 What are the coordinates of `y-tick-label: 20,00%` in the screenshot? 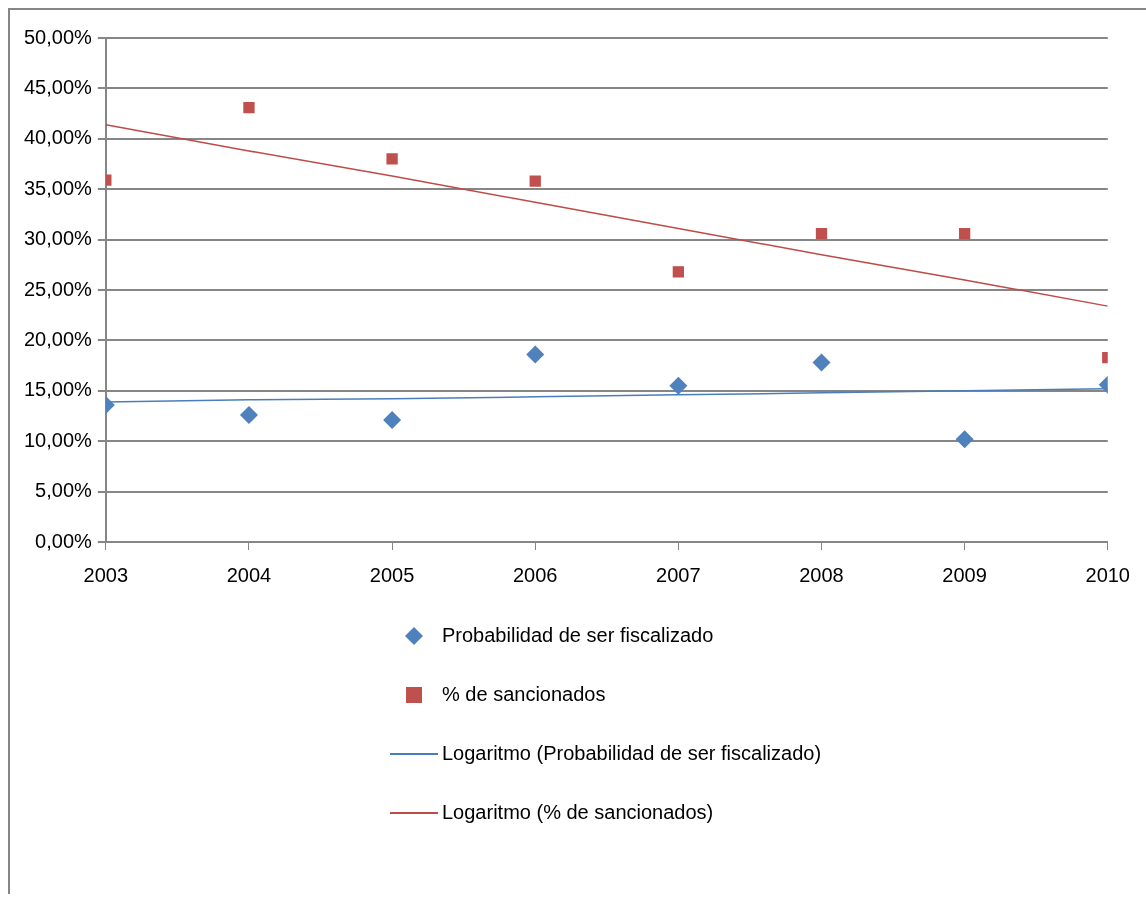 It's located at (58, 338).